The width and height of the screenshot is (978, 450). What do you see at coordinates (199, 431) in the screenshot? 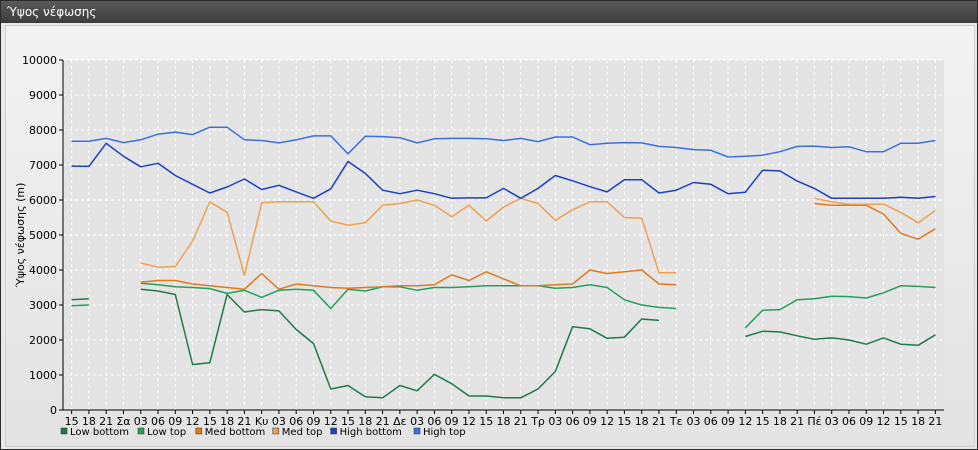
I see `legend-swatch-med-bottom` at bounding box center [199, 431].